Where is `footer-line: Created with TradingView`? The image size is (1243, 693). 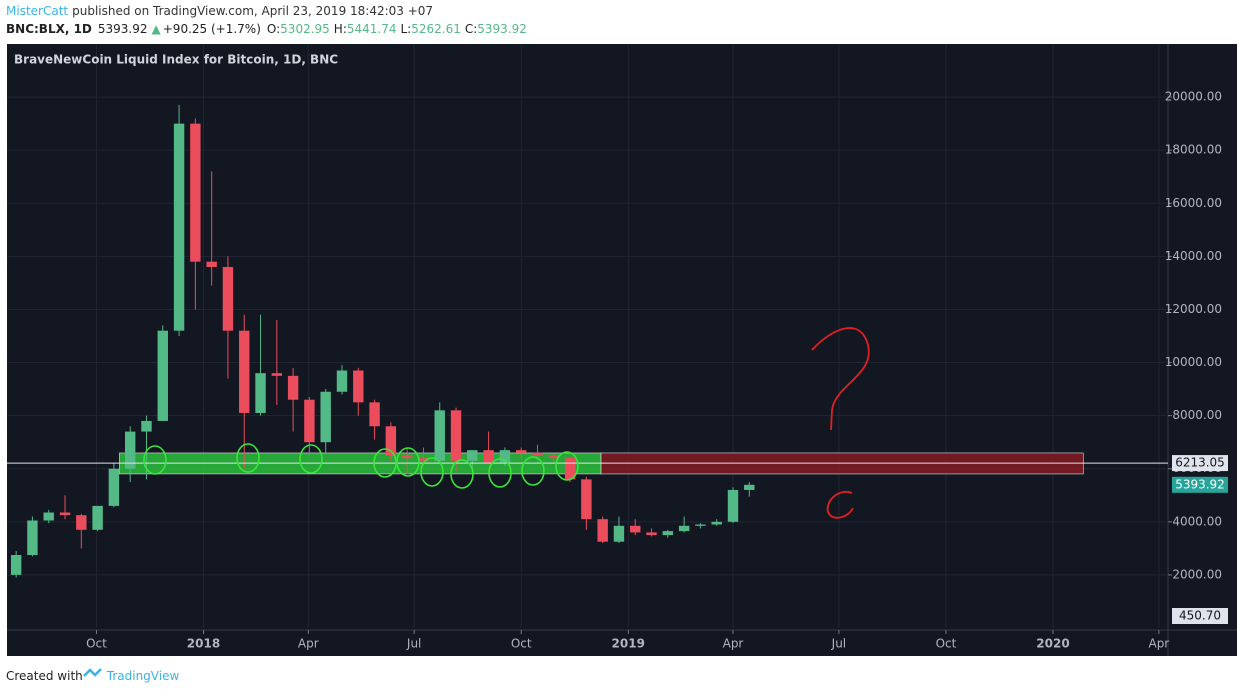
footer-line: Created with TradingView is located at coordinates (92, 676).